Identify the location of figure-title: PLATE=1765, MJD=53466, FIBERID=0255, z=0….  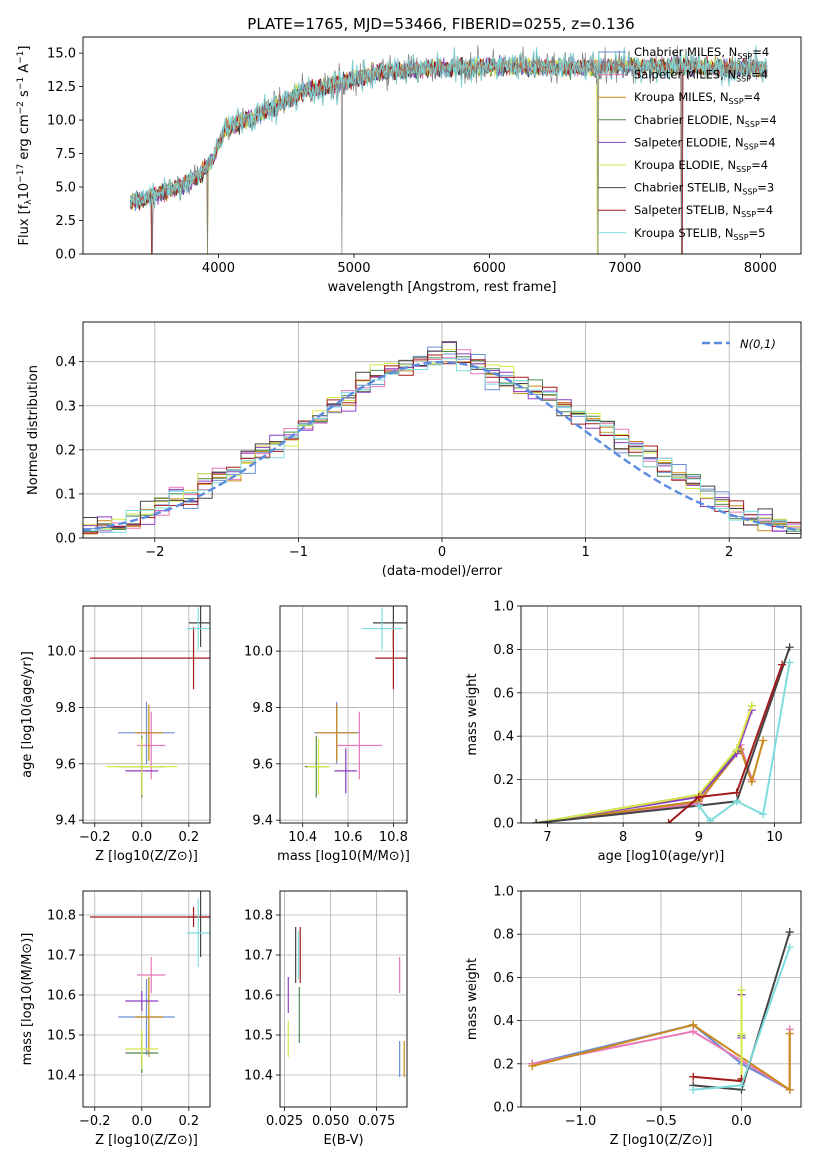
(440, 24).